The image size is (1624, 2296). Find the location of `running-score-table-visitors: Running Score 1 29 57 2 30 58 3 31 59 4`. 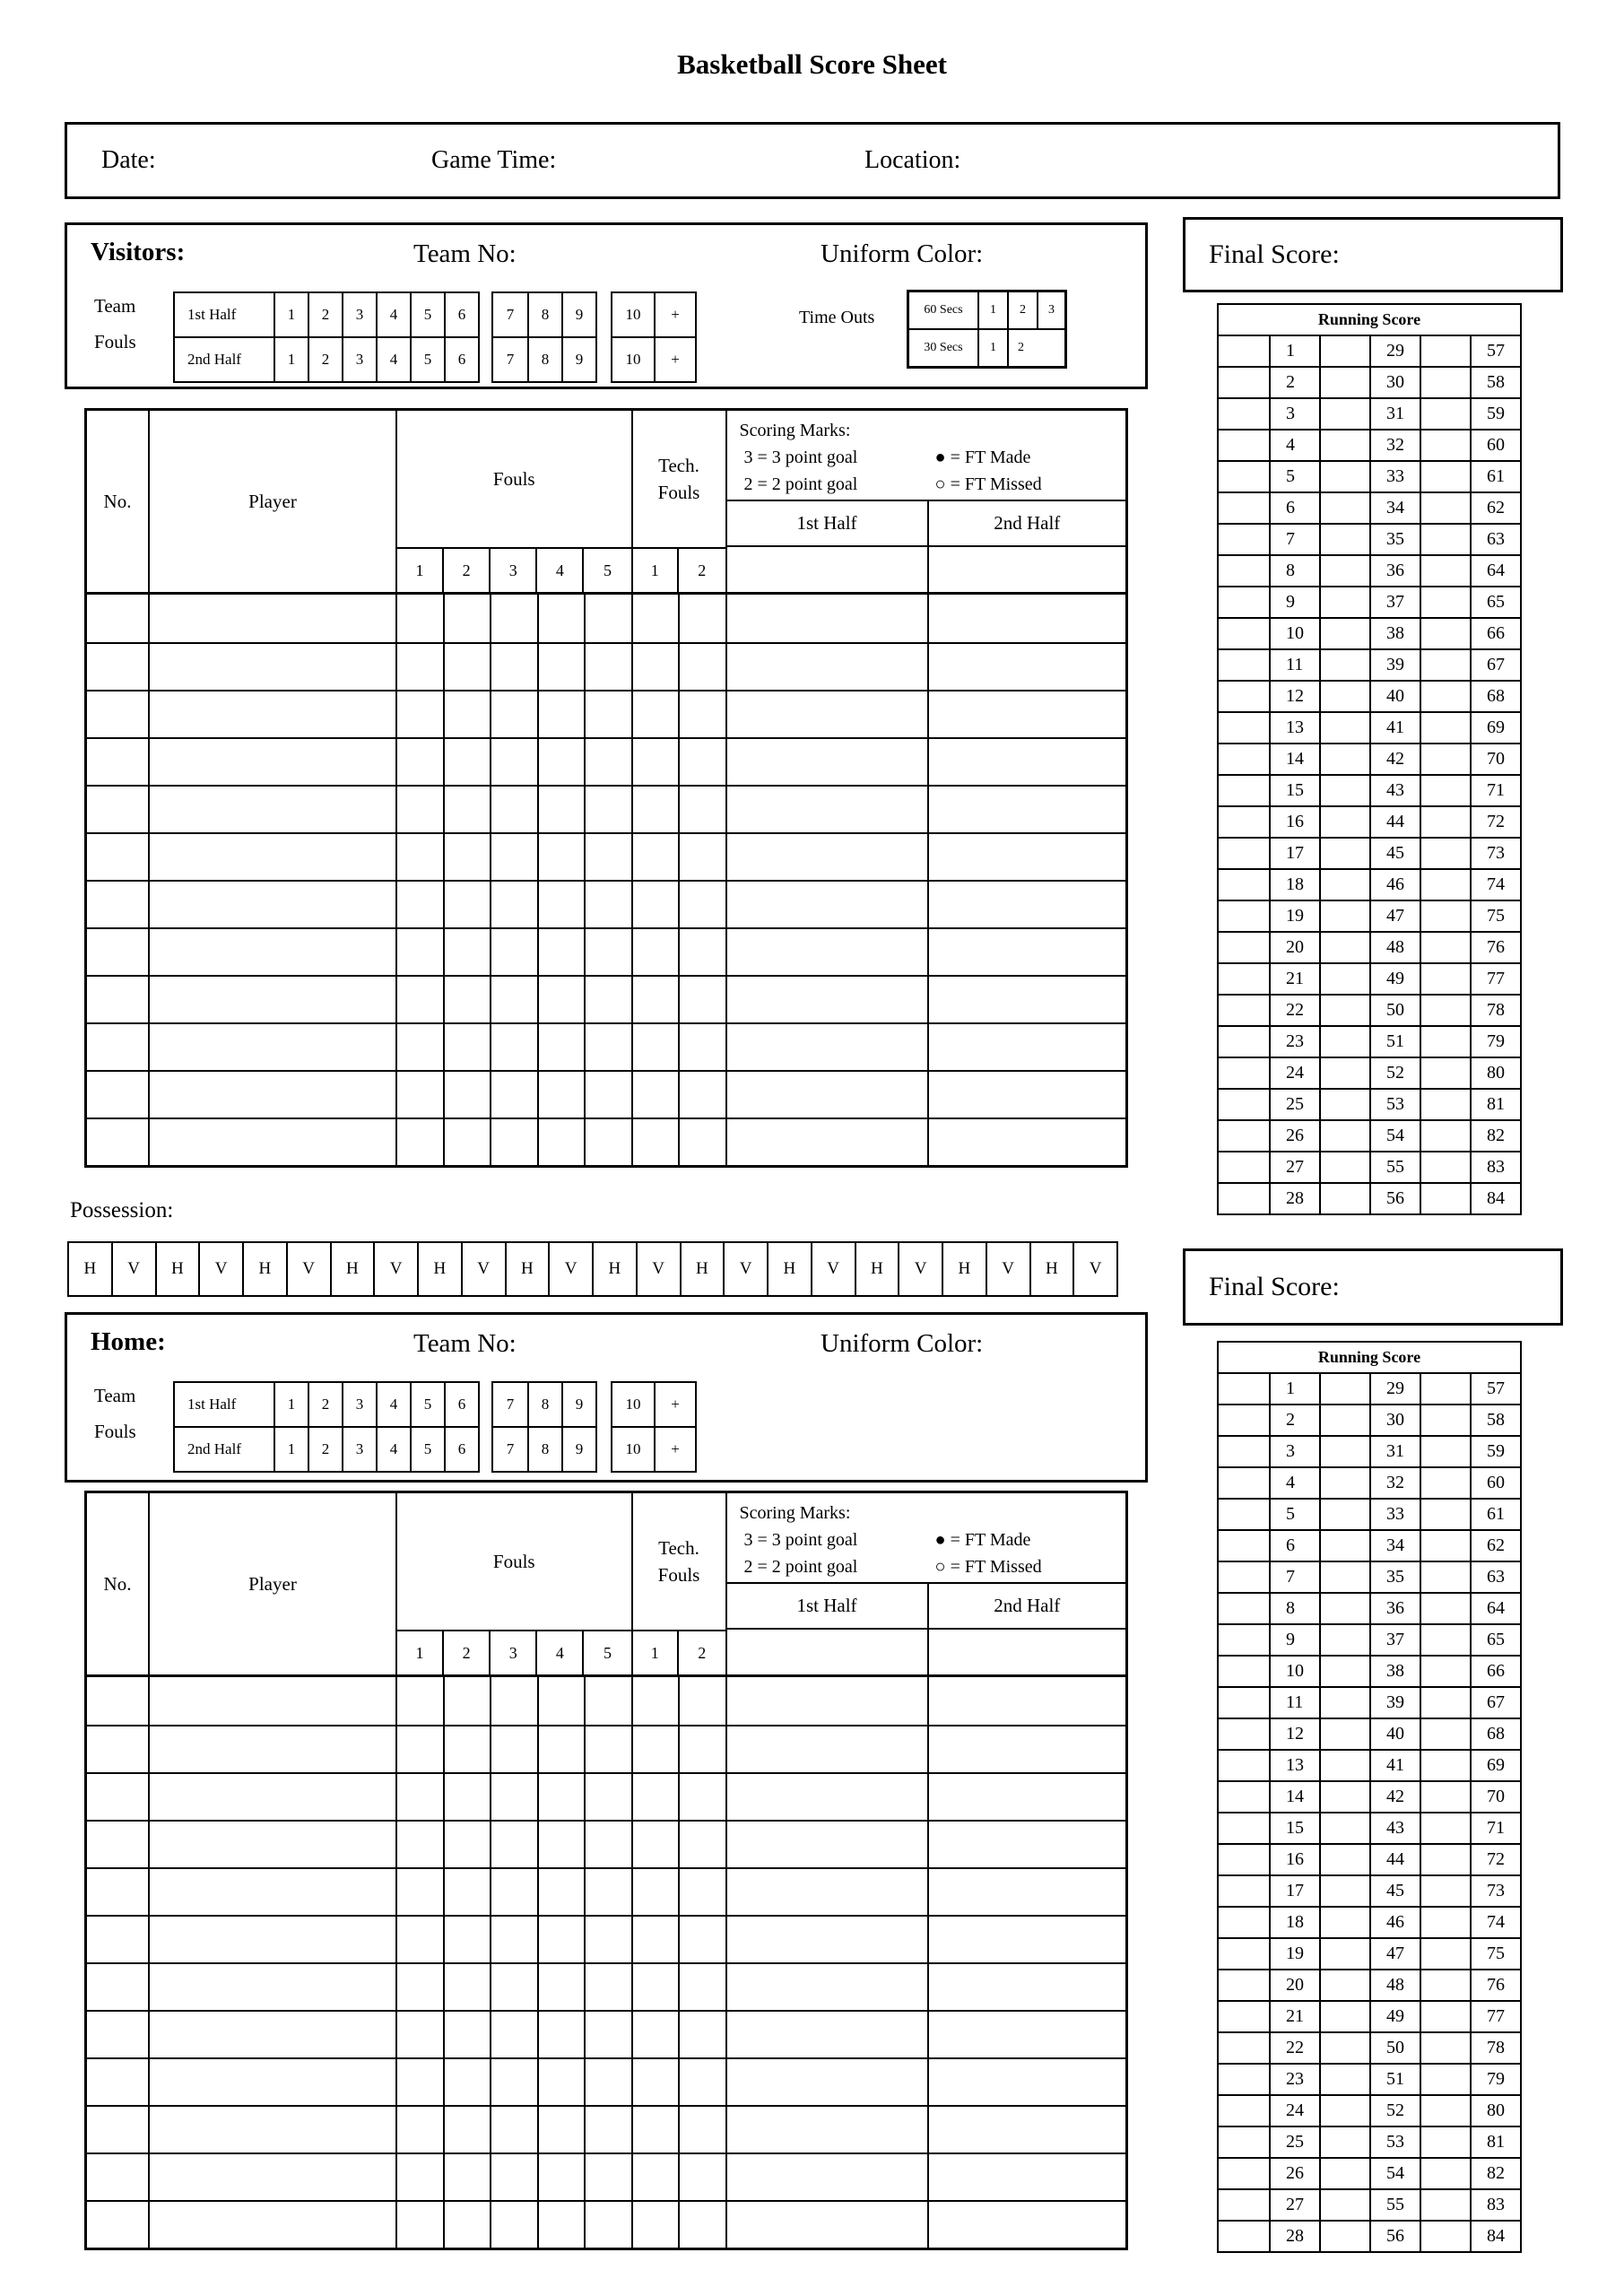

running-score-table-visitors: Running Score 1 29 57 2 30 58 3 31 59 4 is located at coordinates (1369, 759).